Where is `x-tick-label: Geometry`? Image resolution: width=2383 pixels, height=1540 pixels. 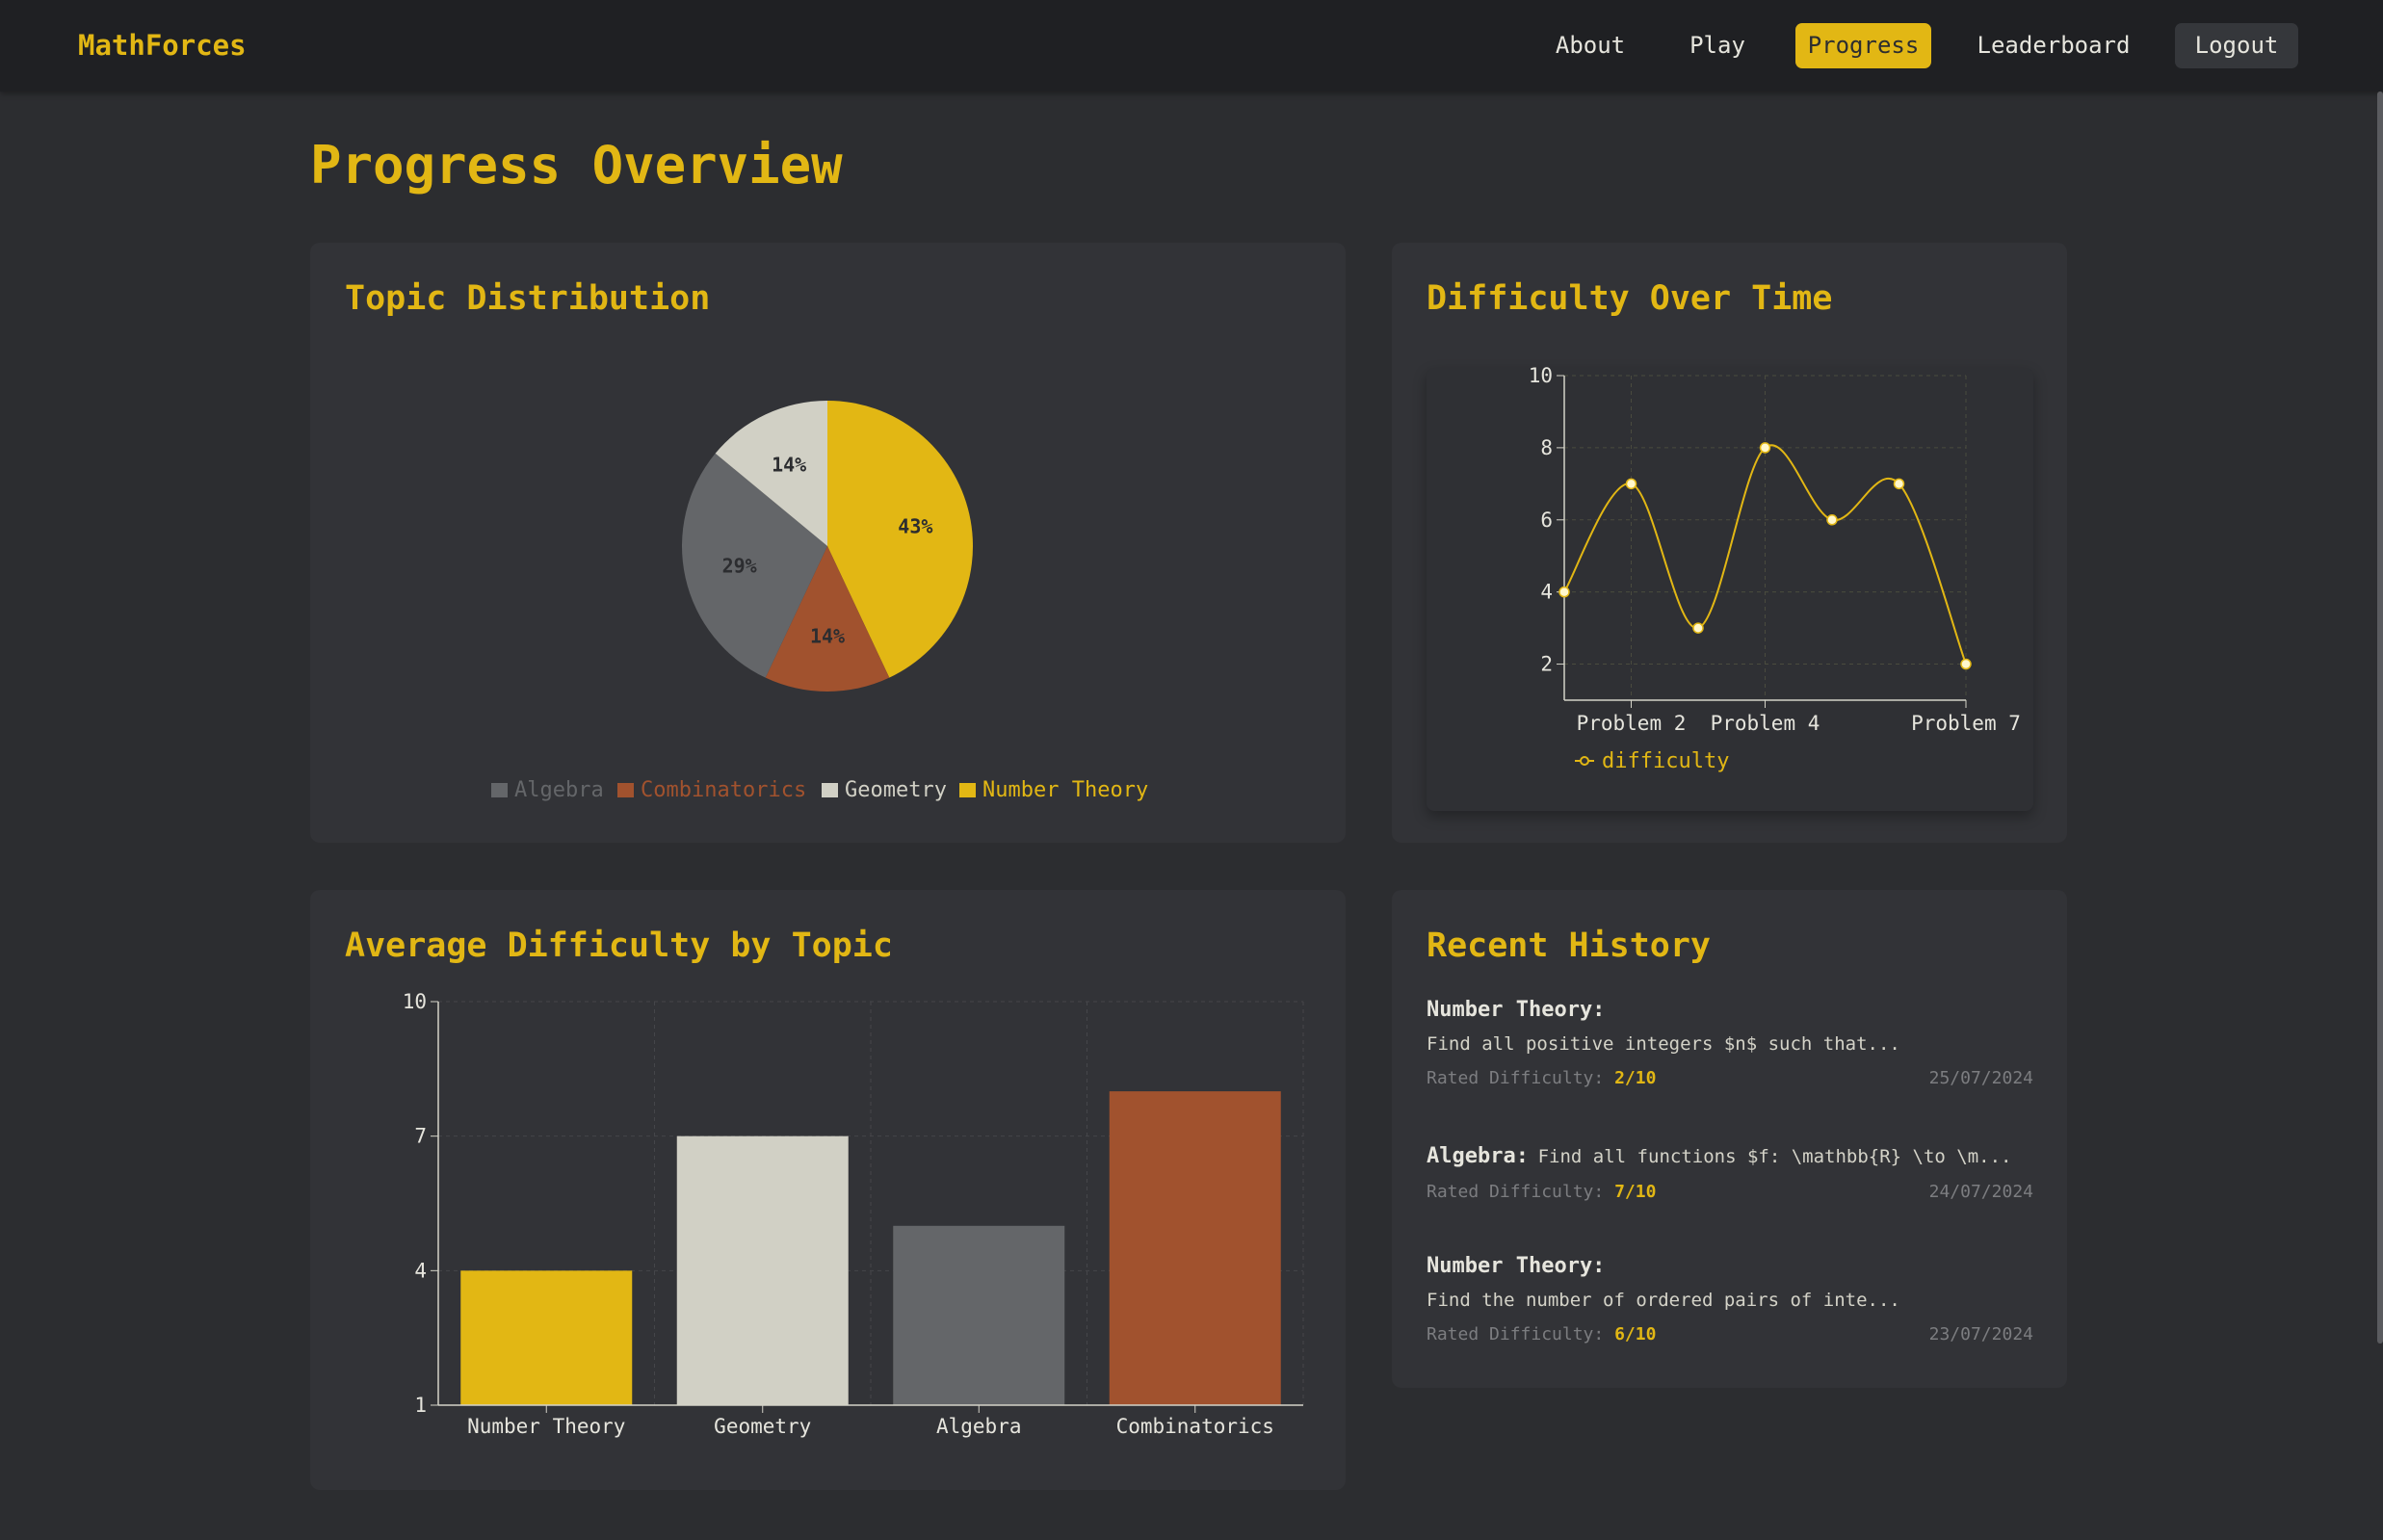 x-tick-label: Geometry is located at coordinates (762, 1426).